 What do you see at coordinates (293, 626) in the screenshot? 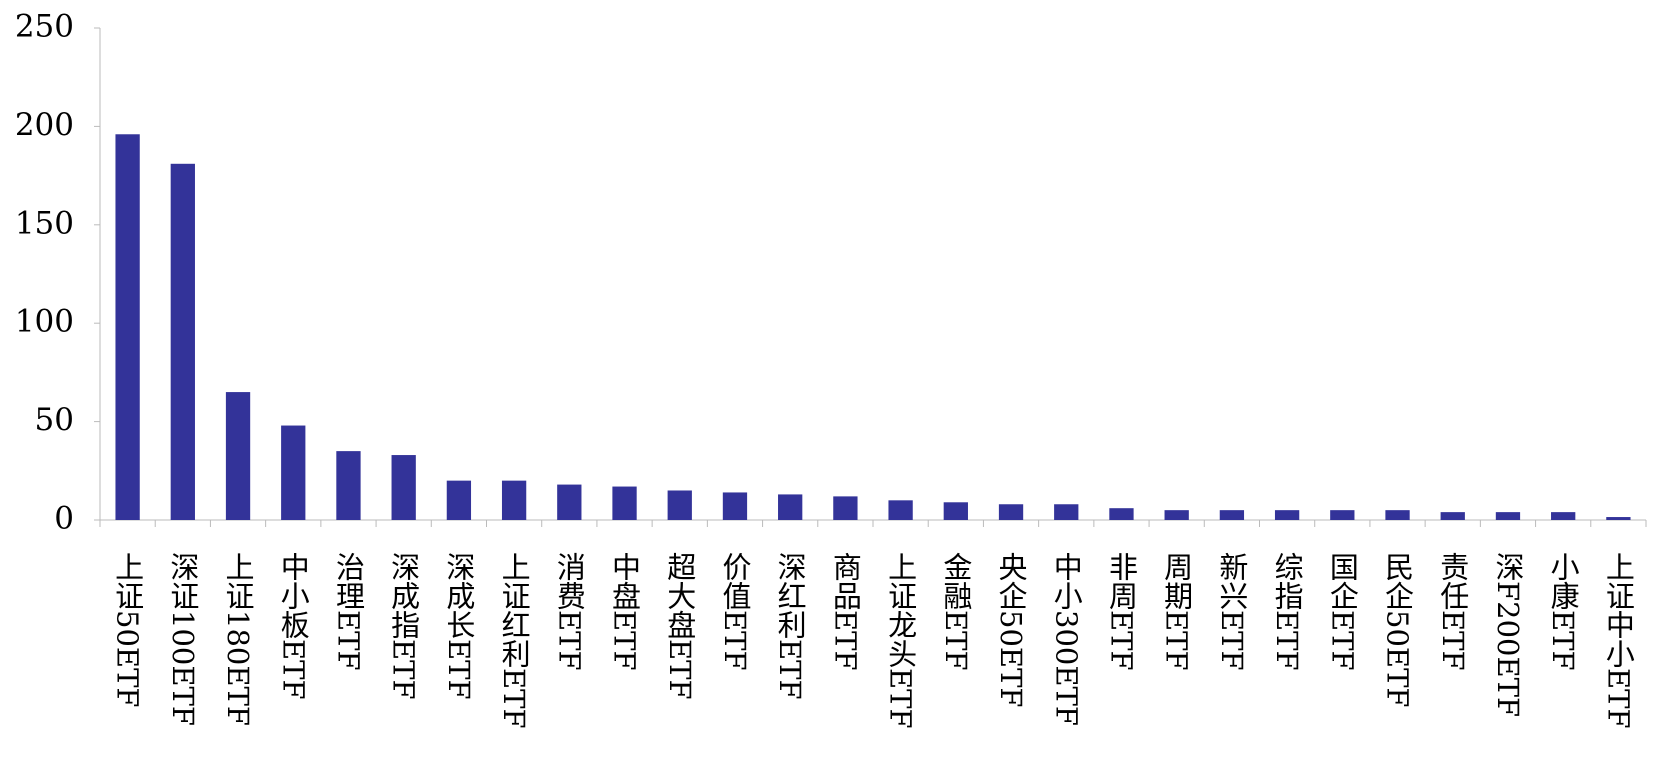
I see `x-tick-label: 中小板ETF` at bounding box center [293, 626].